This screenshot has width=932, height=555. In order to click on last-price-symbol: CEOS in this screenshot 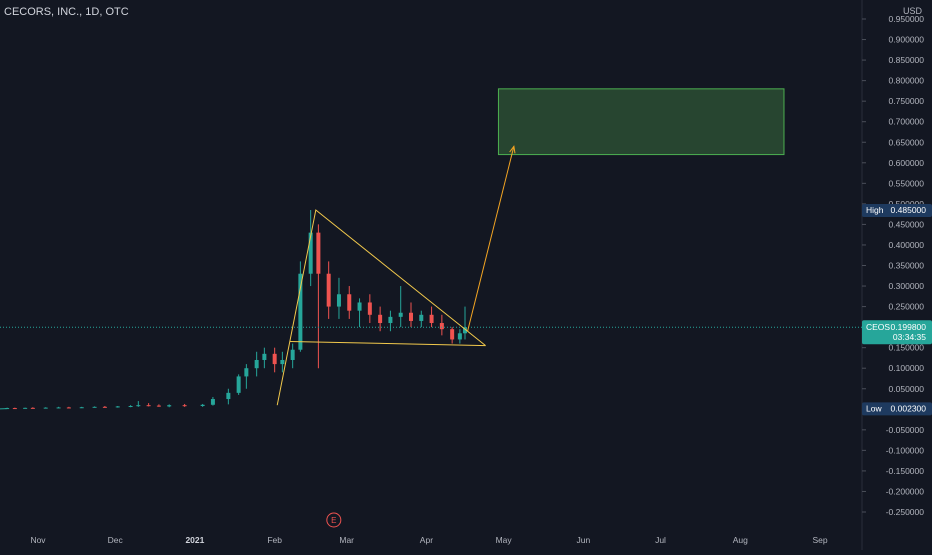, I will do `click(878, 327)`.